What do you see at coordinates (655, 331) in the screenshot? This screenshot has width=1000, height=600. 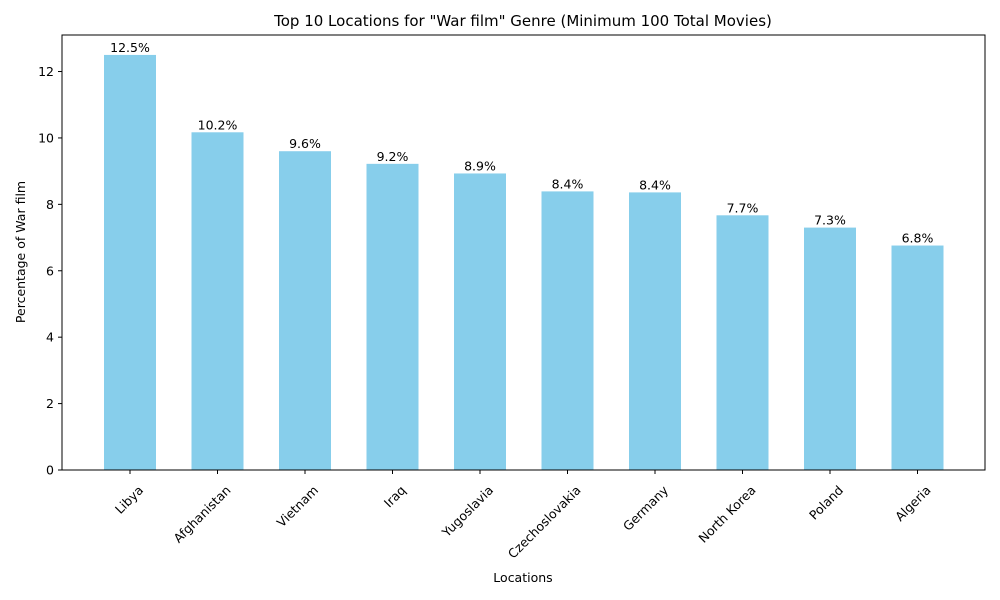 I see `bar-germany` at bounding box center [655, 331].